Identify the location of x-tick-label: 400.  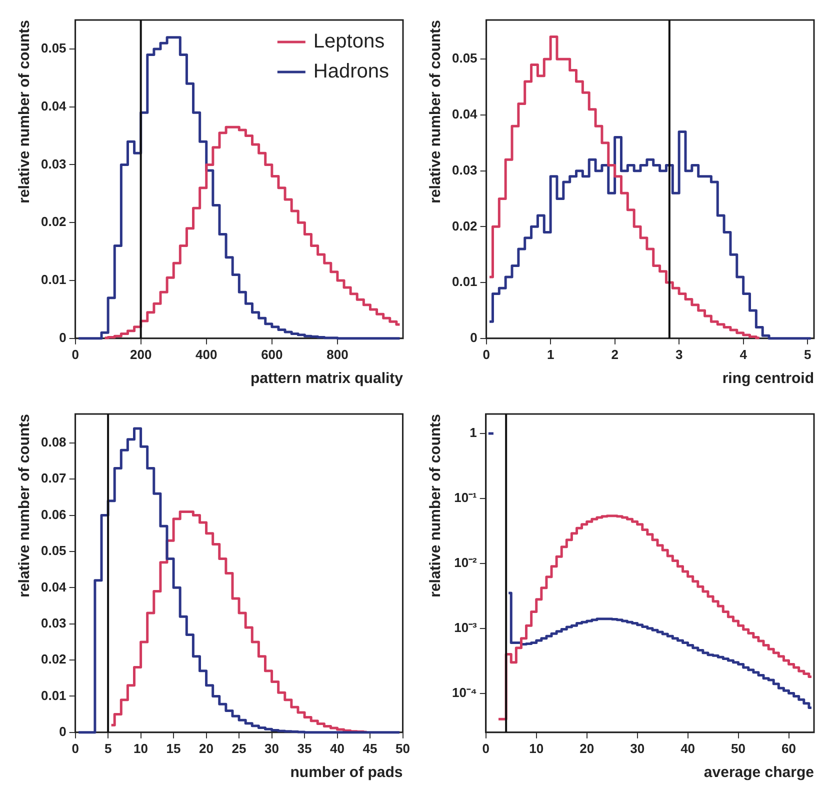
(207, 354).